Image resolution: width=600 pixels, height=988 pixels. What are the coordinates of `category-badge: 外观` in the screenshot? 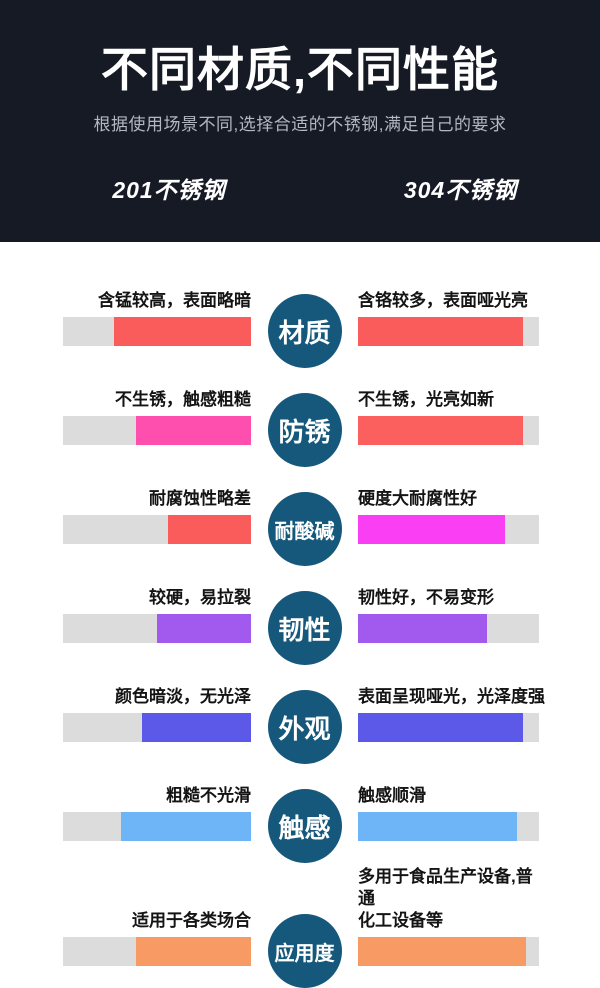 It's located at (304, 727).